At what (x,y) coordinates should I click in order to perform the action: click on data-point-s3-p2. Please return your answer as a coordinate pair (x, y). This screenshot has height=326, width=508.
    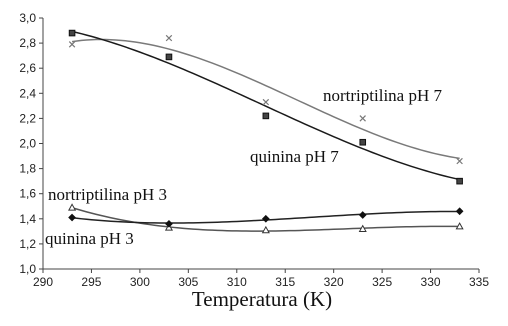
    Looking at the image, I should click on (265, 218).